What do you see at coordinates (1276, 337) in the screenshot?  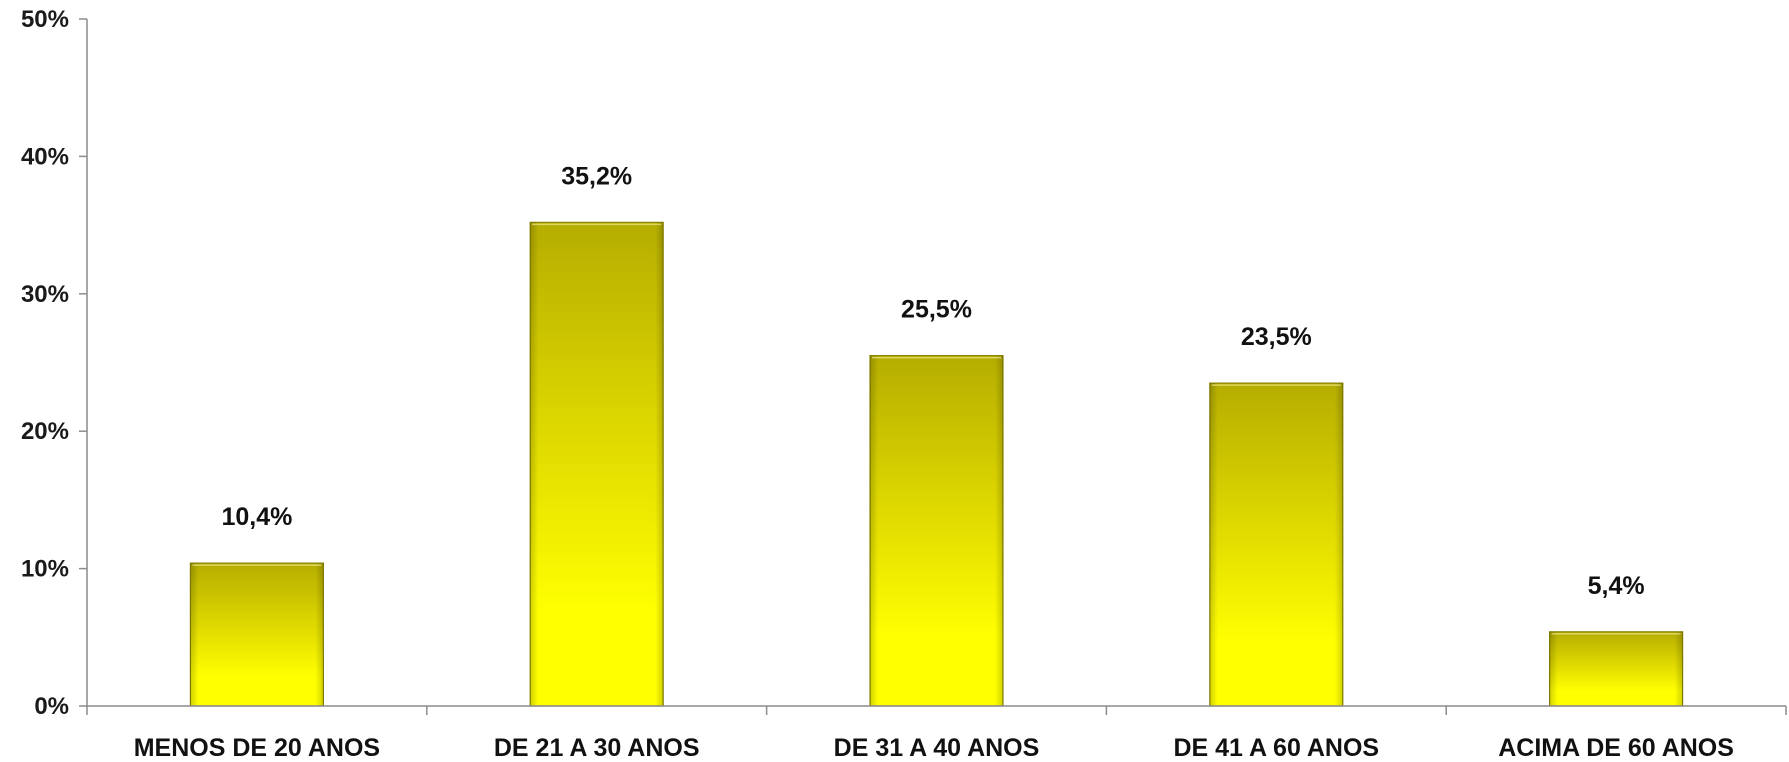 I see `data-label: 23,5%` at bounding box center [1276, 337].